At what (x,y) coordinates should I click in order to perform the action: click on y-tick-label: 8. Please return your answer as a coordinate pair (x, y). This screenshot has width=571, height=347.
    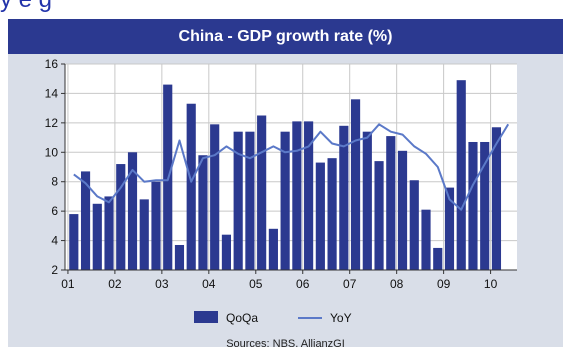
    Looking at the image, I should click on (54, 182).